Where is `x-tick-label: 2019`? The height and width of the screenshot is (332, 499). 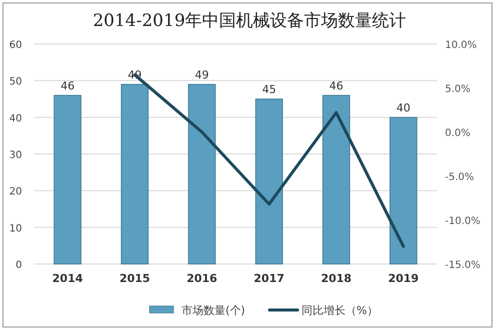 x-tick-label: 2019 is located at coordinates (403, 278).